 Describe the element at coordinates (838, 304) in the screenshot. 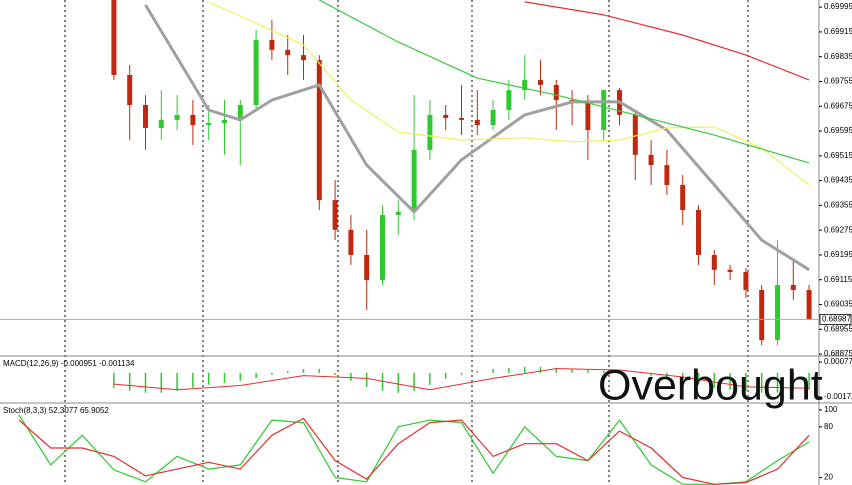

I see `y-tick-label: 0.69035` at that location.